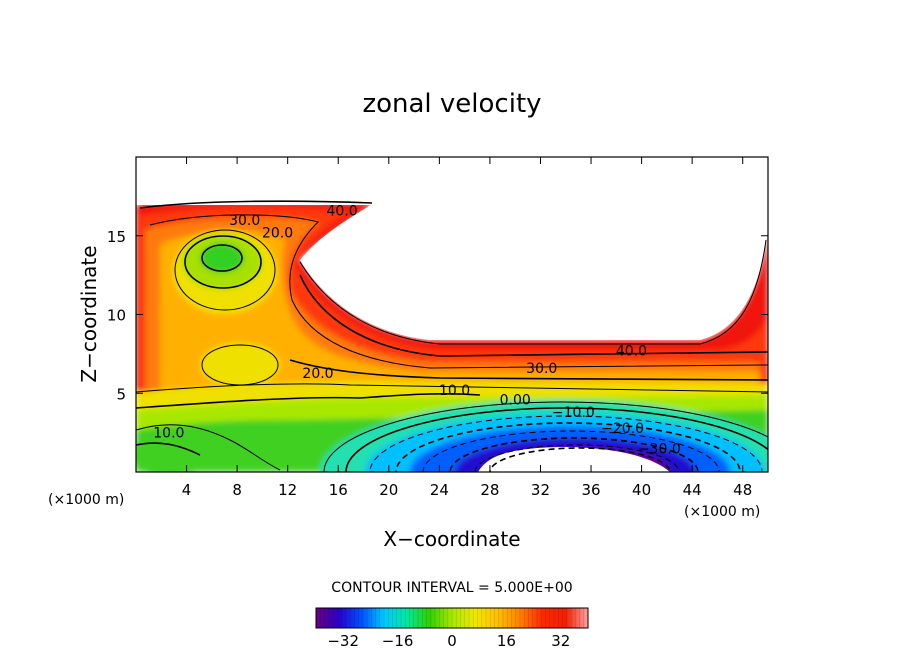 The width and height of the screenshot is (904, 654). I want to click on y-tick-label: 15, so click(116, 237).